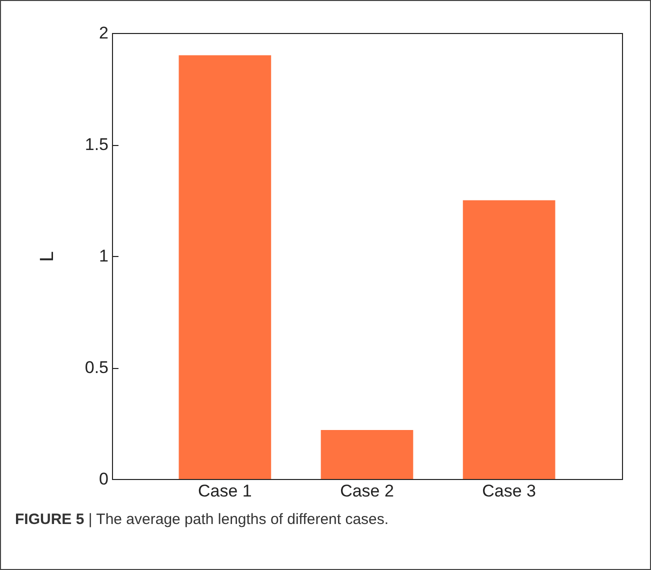  What do you see at coordinates (47, 256) in the screenshot?
I see `y-axis-title: L` at bounding box center [47, 256].